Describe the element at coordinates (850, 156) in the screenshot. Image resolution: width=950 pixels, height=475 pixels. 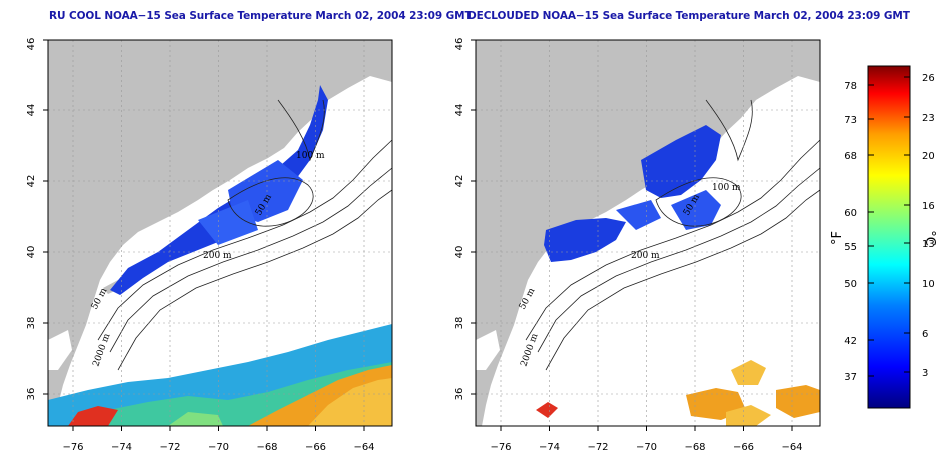
I see `fahrenheit-tick: 68` at that location.